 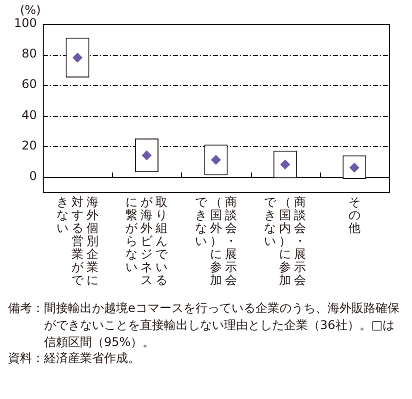 What do you see at coordinates (29, 115) in the screenshot?
I see `y-tick-label: 40` at bounding box center [29, 115].